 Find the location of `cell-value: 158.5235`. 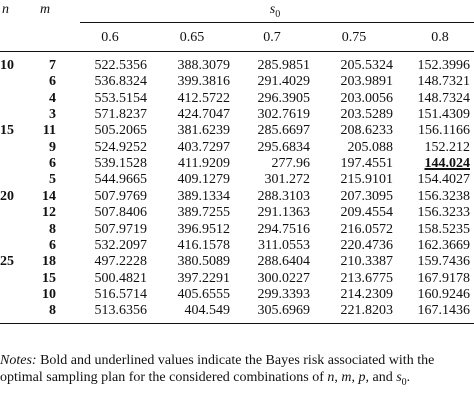

cell-value: 158.5235 is located at coordinates (444, 229).